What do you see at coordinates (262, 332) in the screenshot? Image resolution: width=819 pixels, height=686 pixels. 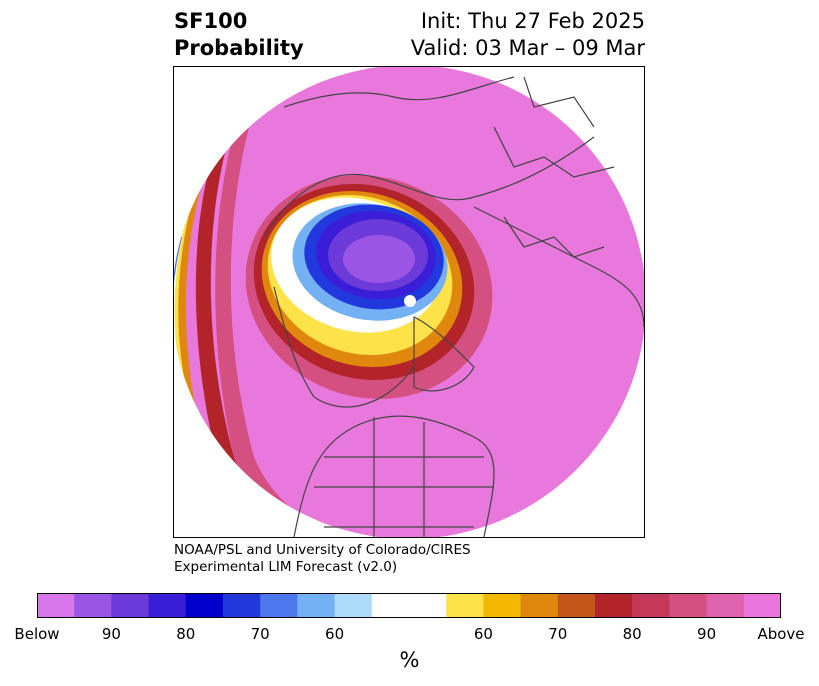 I see `west-band-rose` at bounding box center [262, 332].